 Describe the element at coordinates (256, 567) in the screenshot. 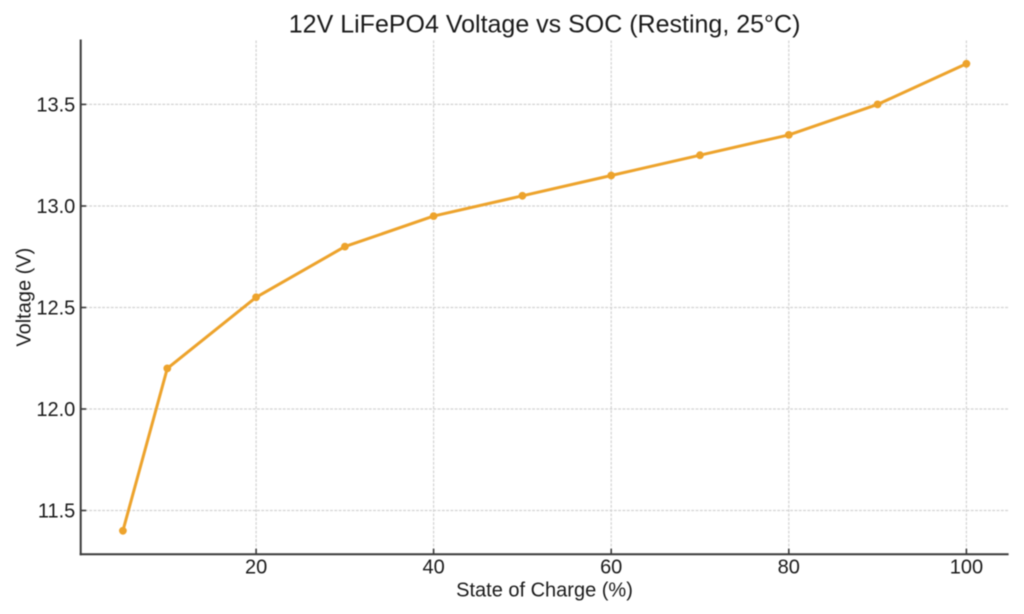

I see `svg-text: 20` at that location.